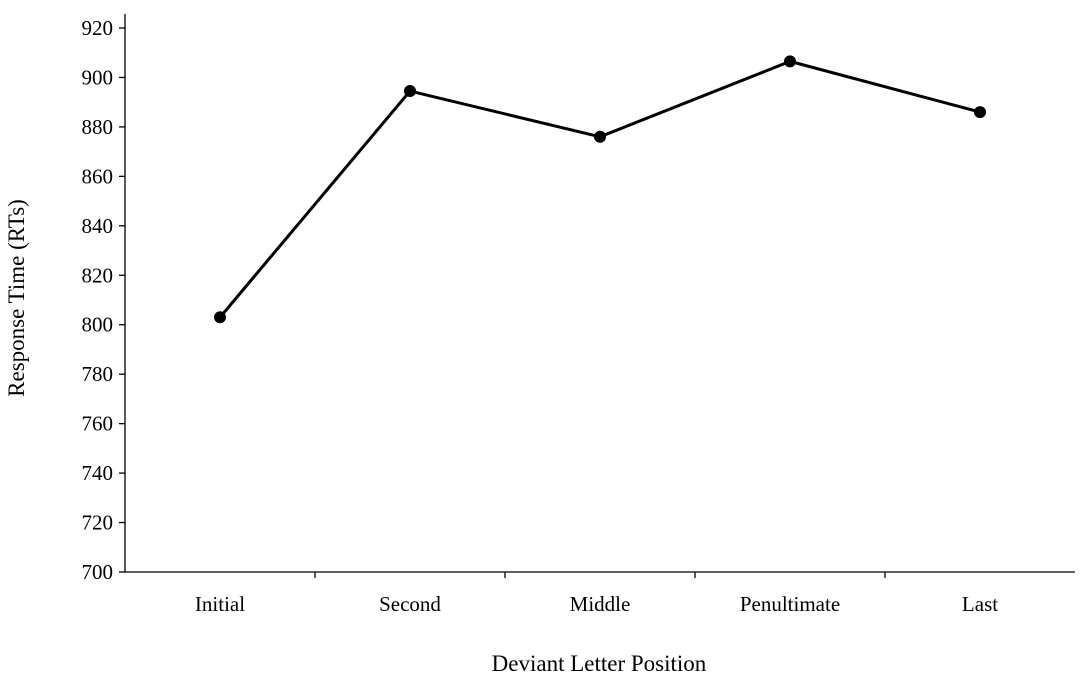 This screenshot has width=1084, height=686. What do you see at coordinates (98, 28) in the screenshot?
I see `y-tick-label: 920` at bounding box center [98, 28].